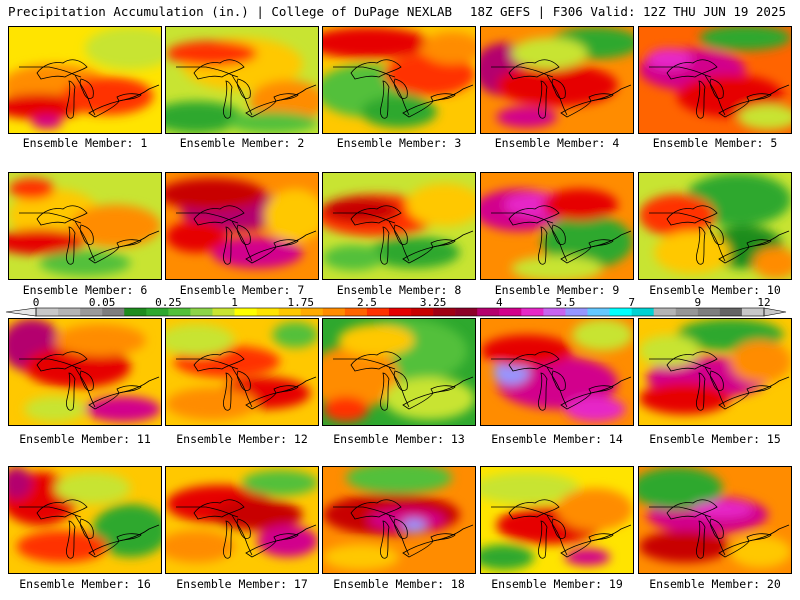  Describe the element at coordinates (85, 439) in the screenshot. I see `panel-label-11: Ensemble Member: 11` at that location.